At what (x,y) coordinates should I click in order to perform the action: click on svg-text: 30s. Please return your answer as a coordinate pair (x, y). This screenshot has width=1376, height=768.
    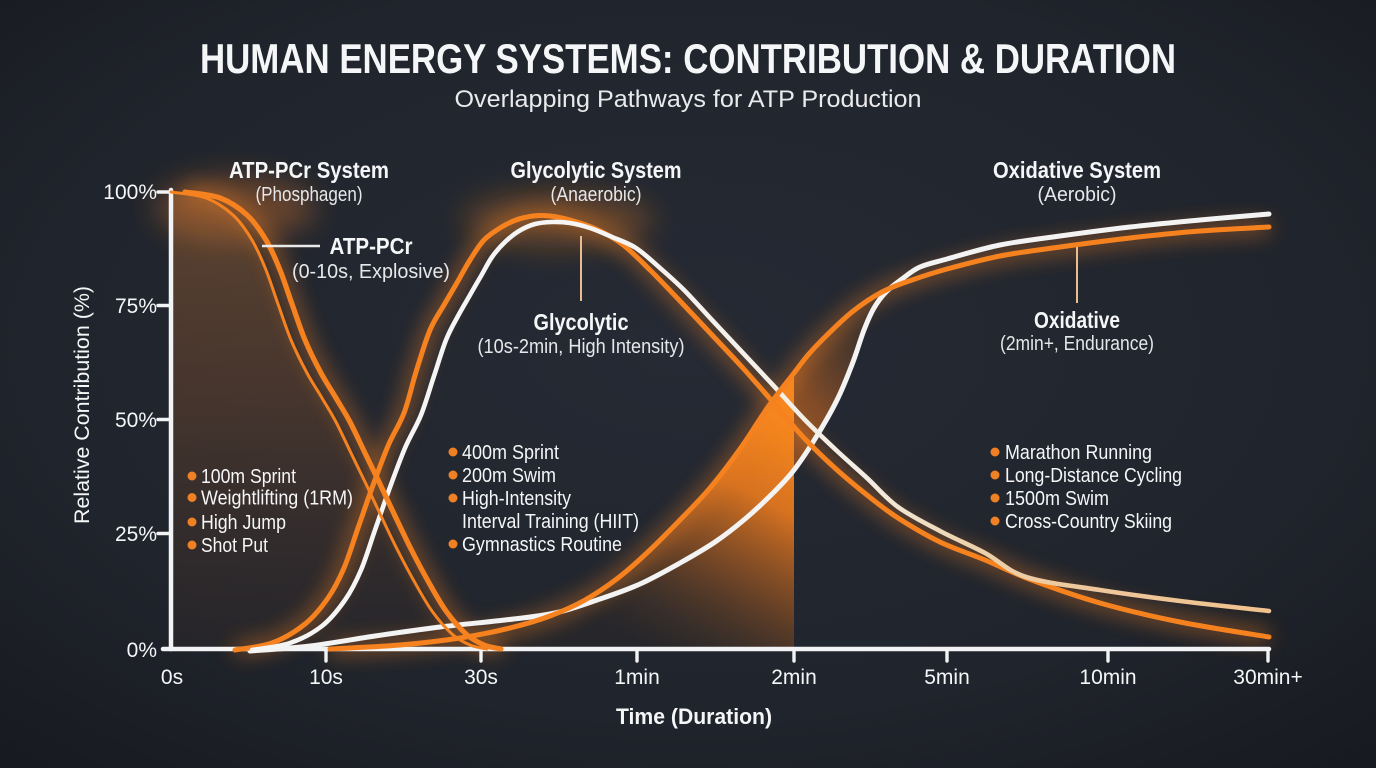
    Looking at the image, I should click on (481, 677).